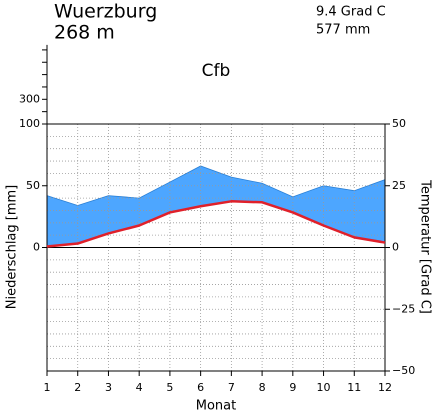 The width and height of the screenshot is (436, 415). What do you see at coordinates (12, 247) in the screenshot?
I see `y-axis-label: Niederschlag [mm]` at bounding box center [12, 247].